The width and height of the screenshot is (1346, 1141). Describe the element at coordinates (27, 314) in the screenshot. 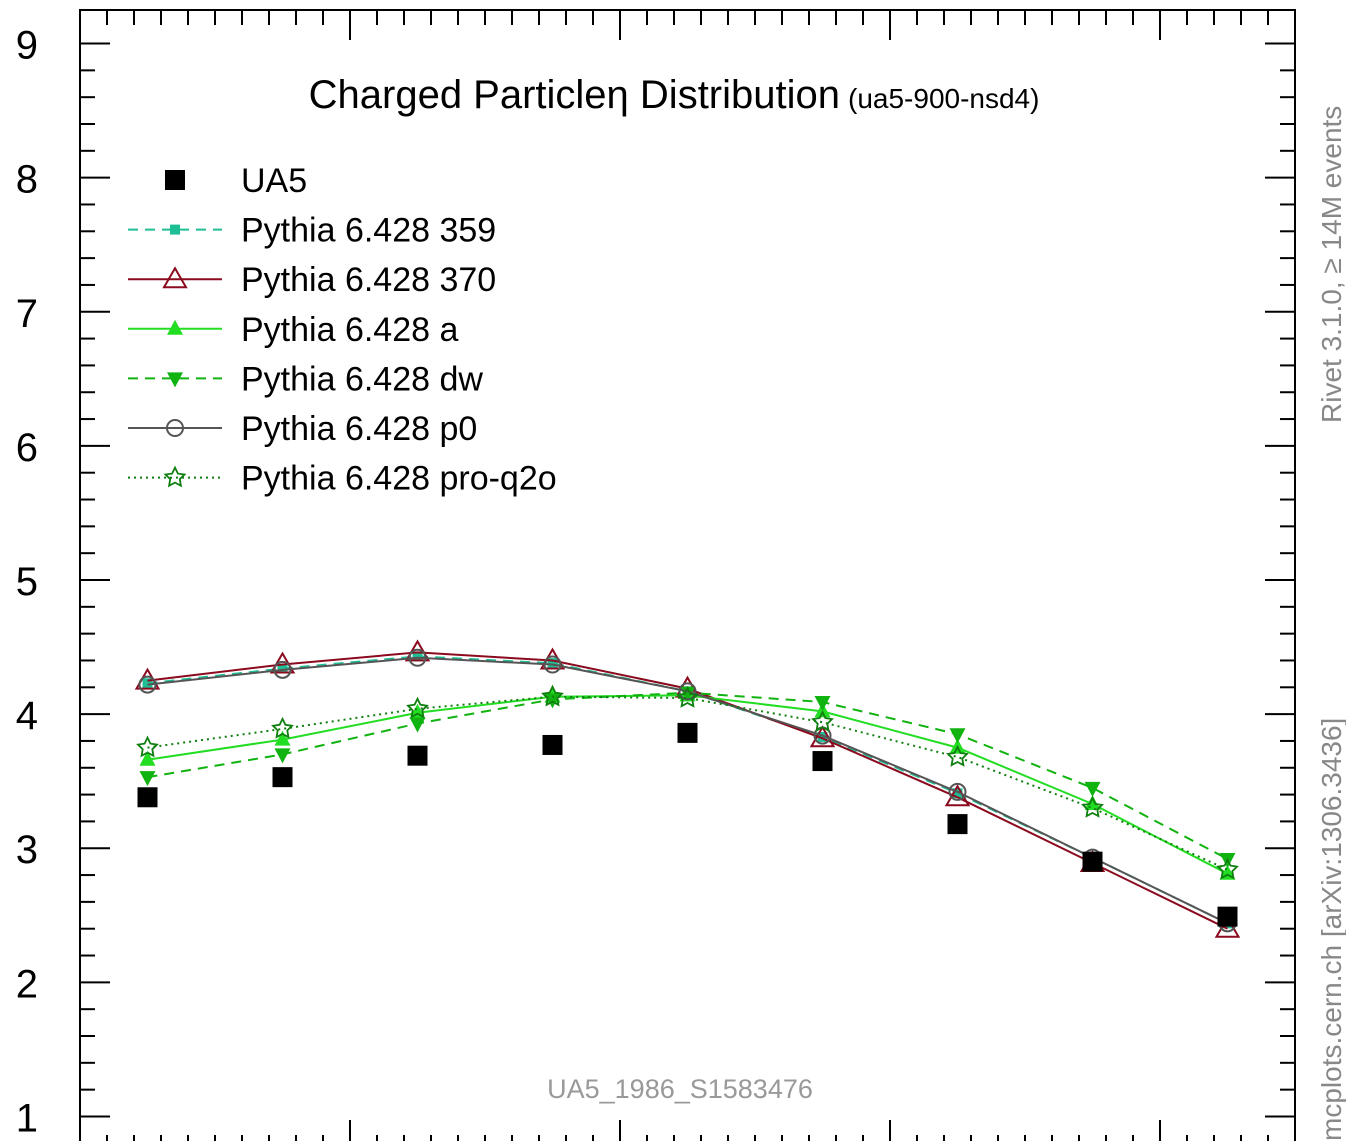

I see `y-tick-label: 7` at that location.